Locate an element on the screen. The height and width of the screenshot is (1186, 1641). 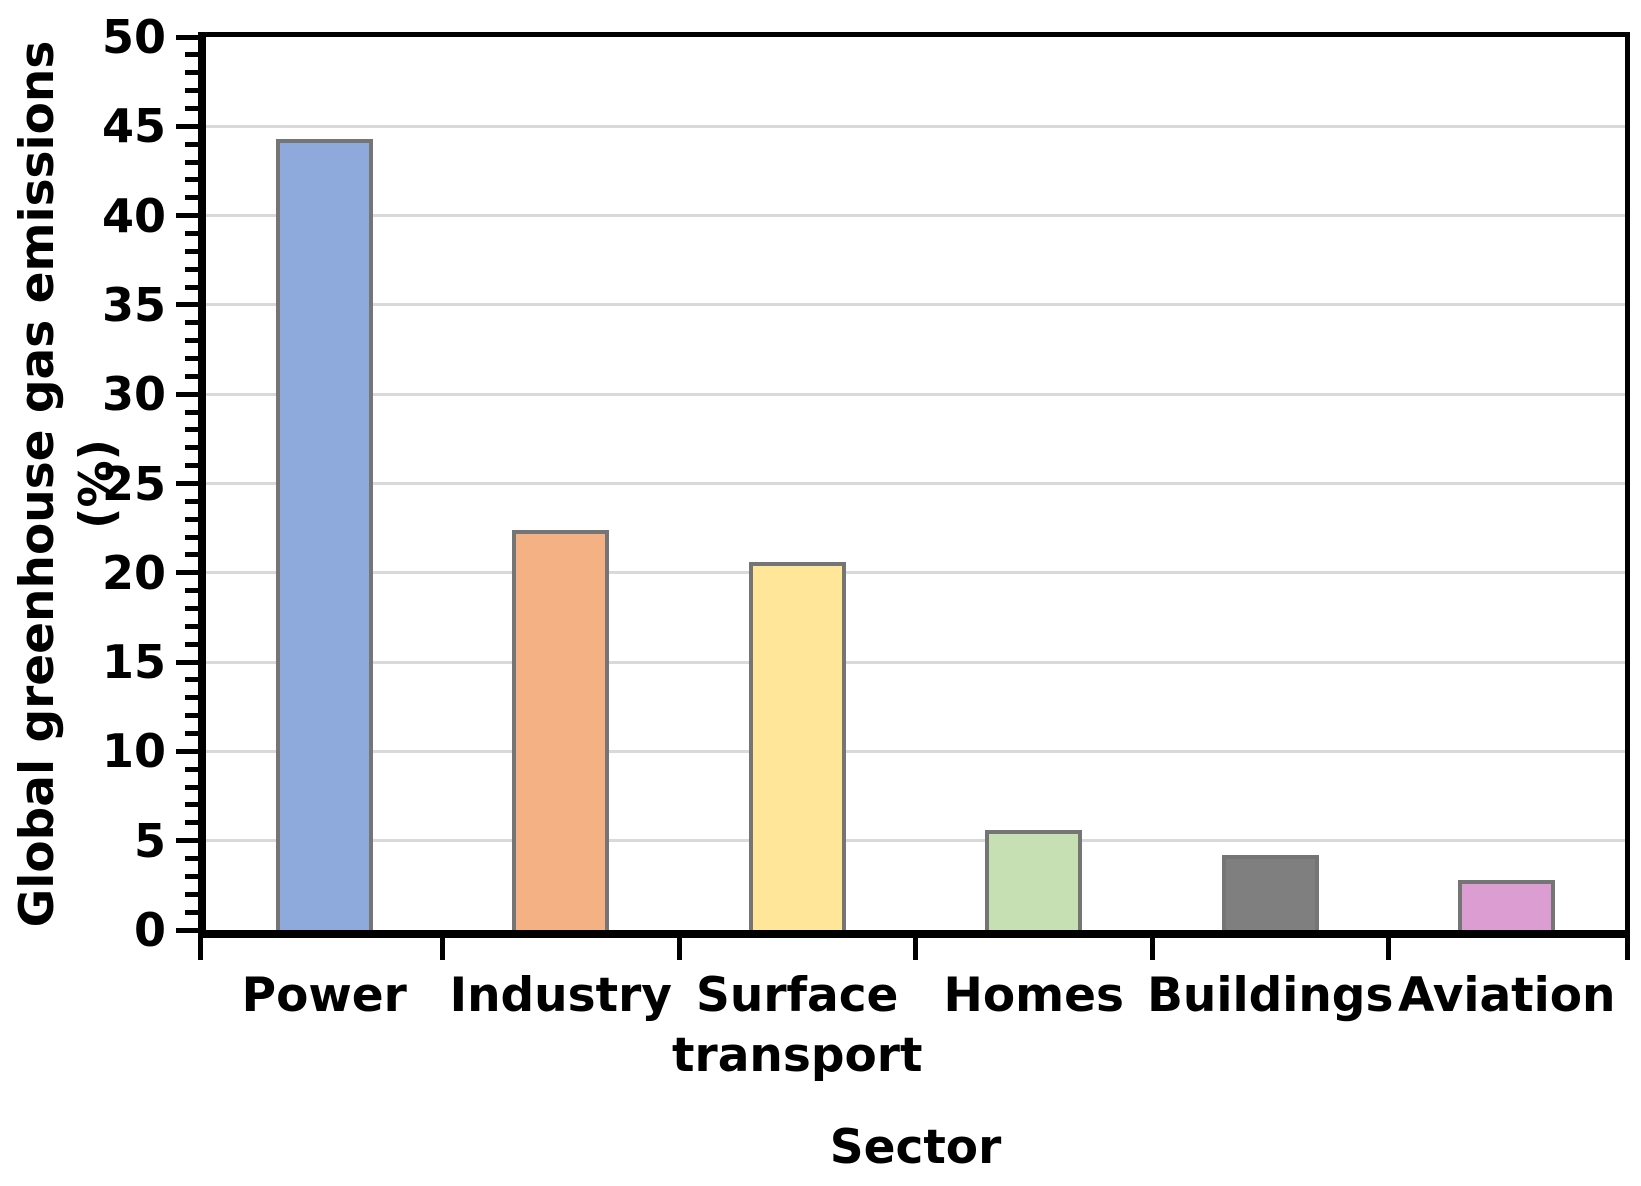
bar-buildings is located at coordinates (1270, 892).